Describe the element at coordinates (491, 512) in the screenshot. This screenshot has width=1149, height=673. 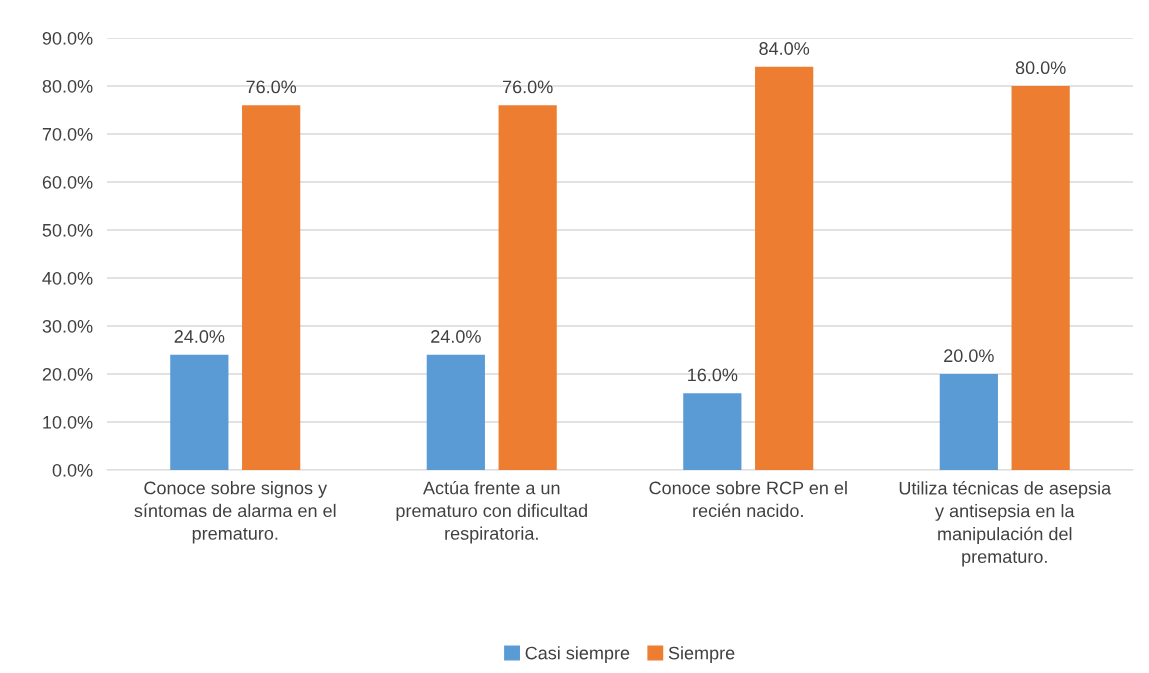
I see `x-tick-label: Actúa frente a un prematuro con dificultad respiratoria.` at that location.